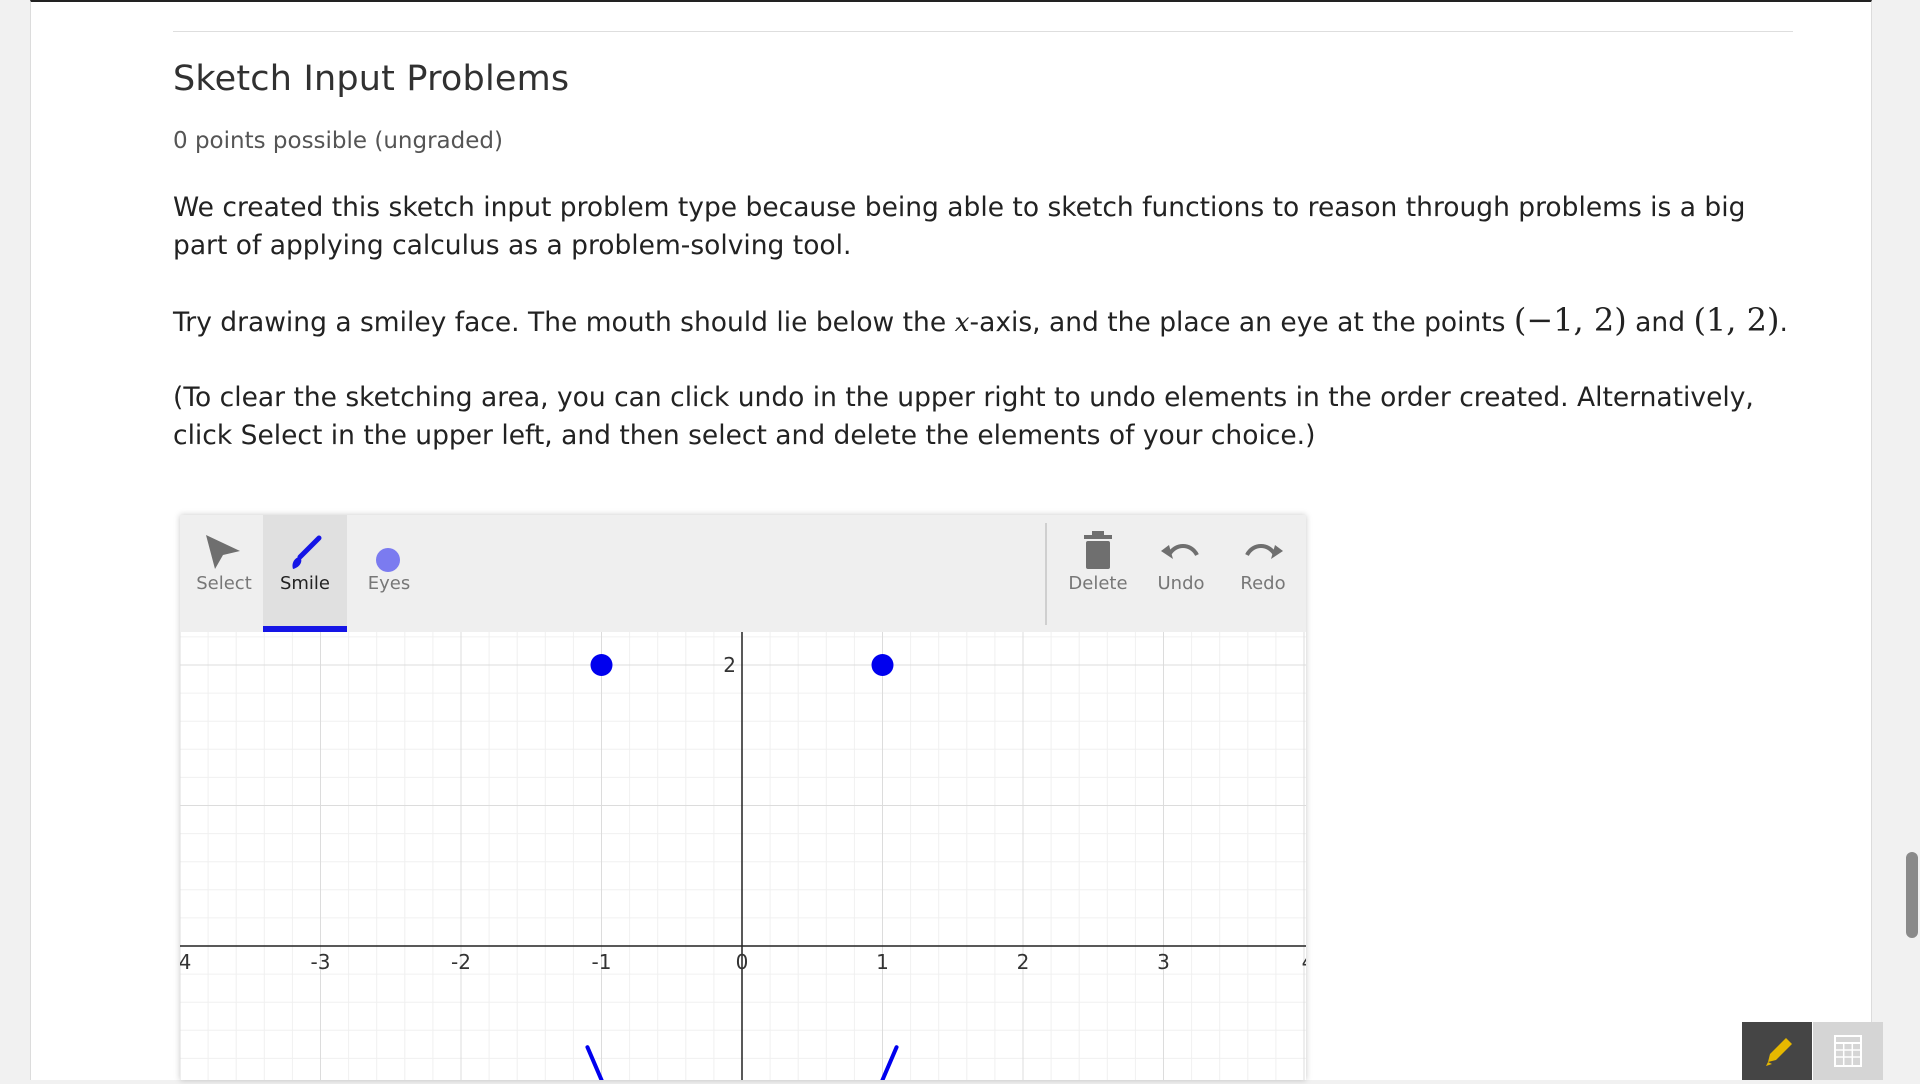 This screenshot has width=1920, height=1084. I want to click on y-axis-tick-labels: 2, so click(729, 665).